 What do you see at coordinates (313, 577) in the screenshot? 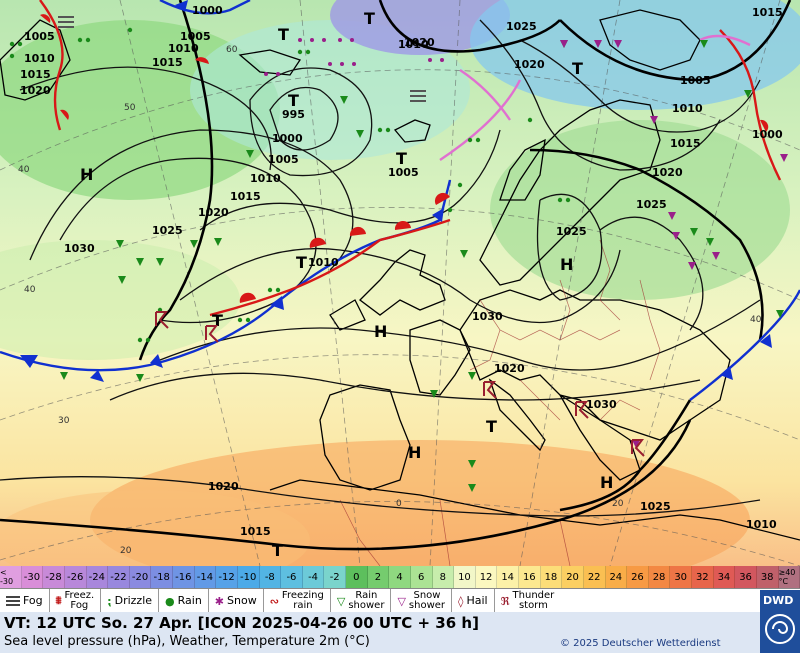
I see `temperature-scale-cell: -4` at bounding box center [313, 577].